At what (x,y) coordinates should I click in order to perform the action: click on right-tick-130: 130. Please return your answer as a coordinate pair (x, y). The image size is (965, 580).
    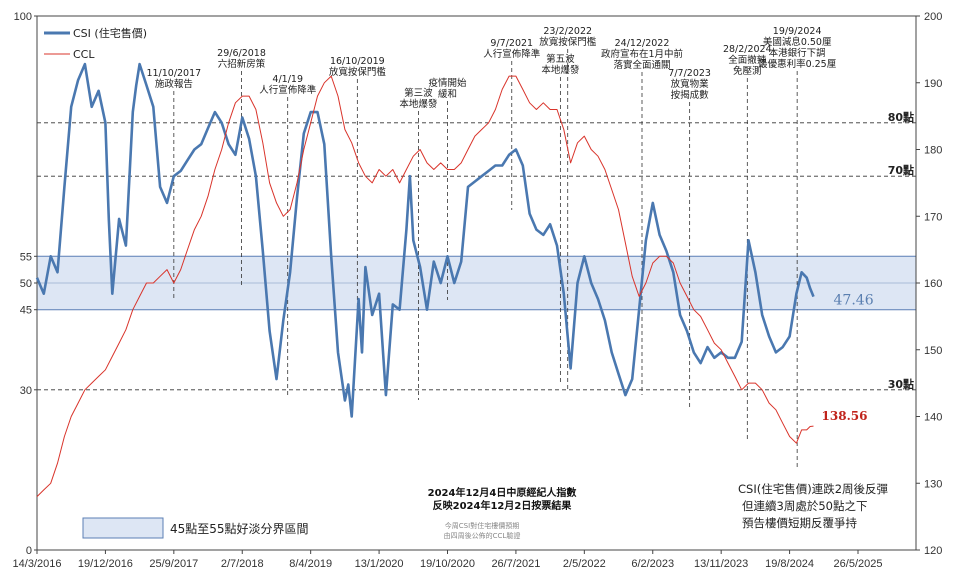
    Looking at the image, I should click on (933, 484).